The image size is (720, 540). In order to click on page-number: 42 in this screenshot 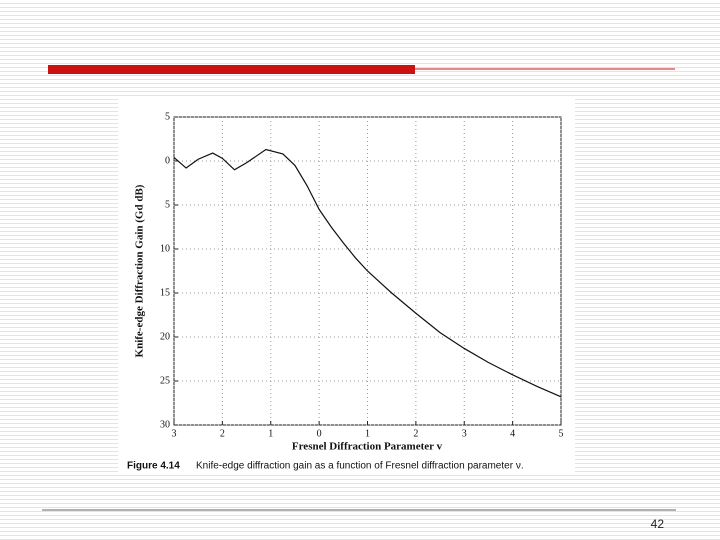, I will do `click(658, 524)`.